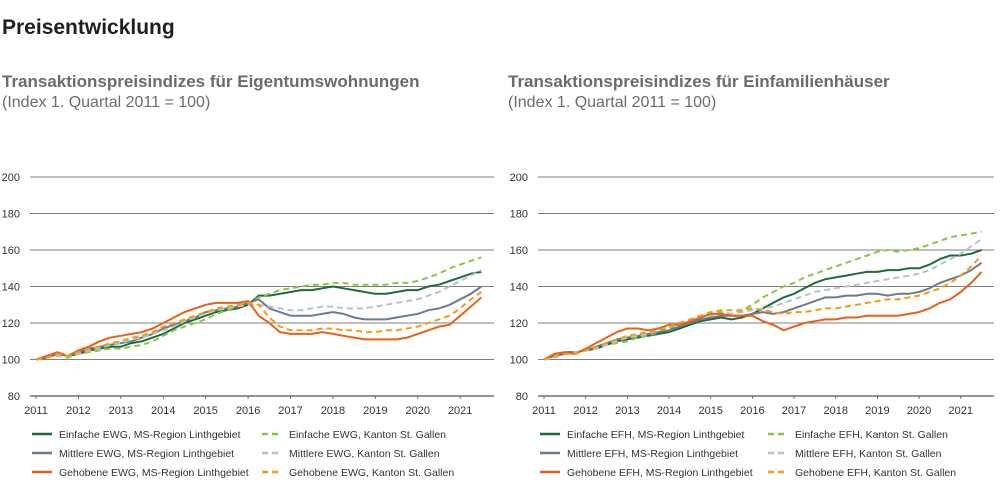  What do you see at coordinates (652, 454) in the screenshot?
I see `legend-label: Mittlere EFH, MS-Region Linthgebiet` at bounding box center [652, 454].